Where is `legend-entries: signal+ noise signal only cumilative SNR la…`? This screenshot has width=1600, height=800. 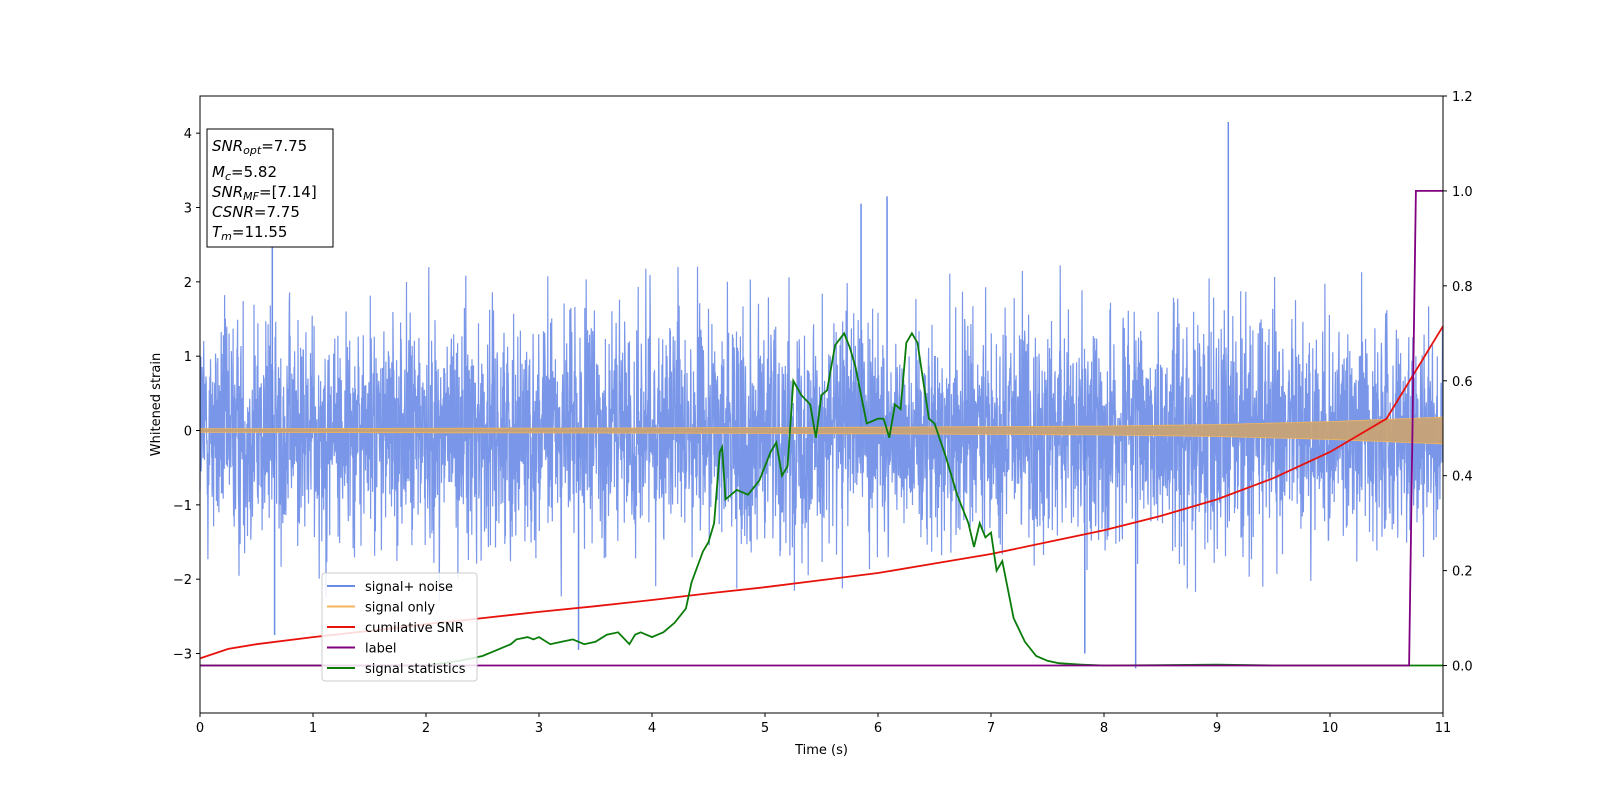
legend-entries: signal+ noise signal only cumilative SNR la… is located at coordinates (396, 628).